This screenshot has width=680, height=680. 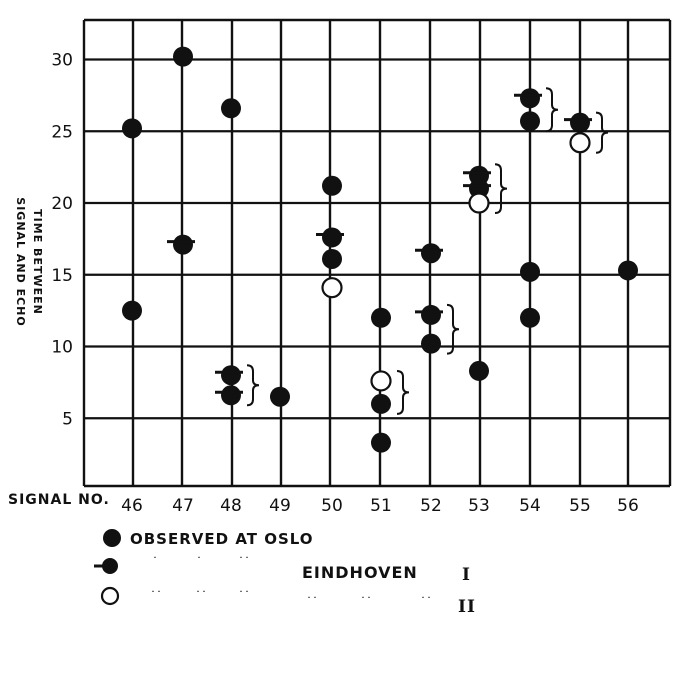 What do you see at coordinates (37, 262) in the screenshot?
I see `y-axis-title-line1: TIME BETWEEN` at bounding box center [37, 262].